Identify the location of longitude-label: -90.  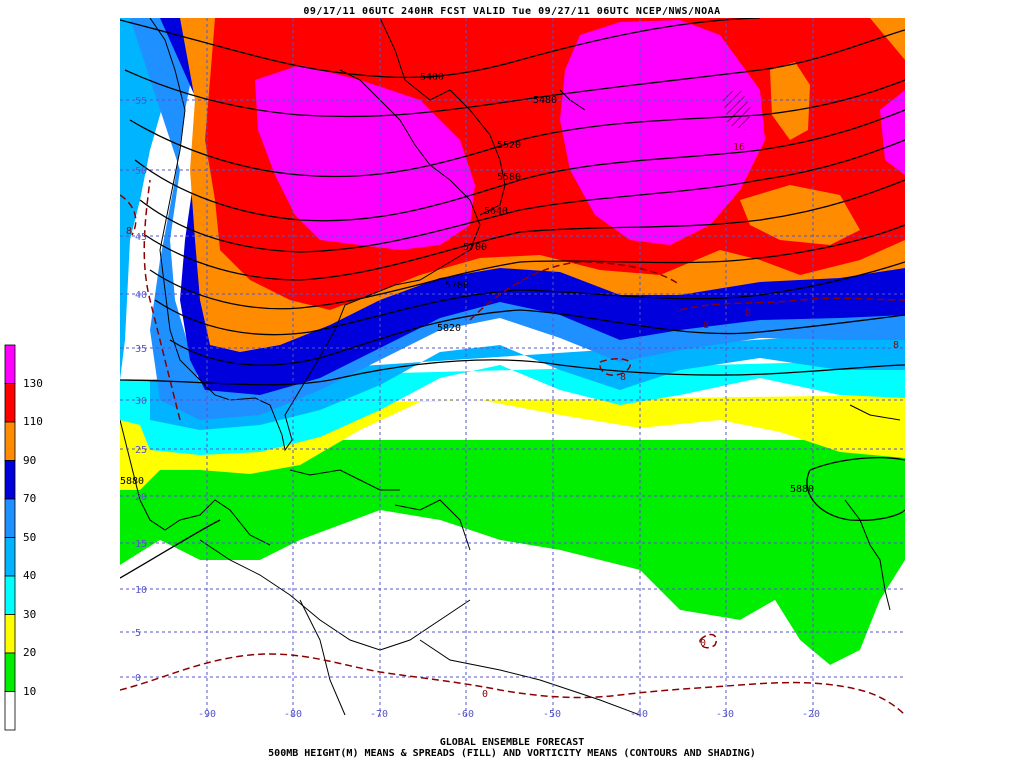
(207, 714).